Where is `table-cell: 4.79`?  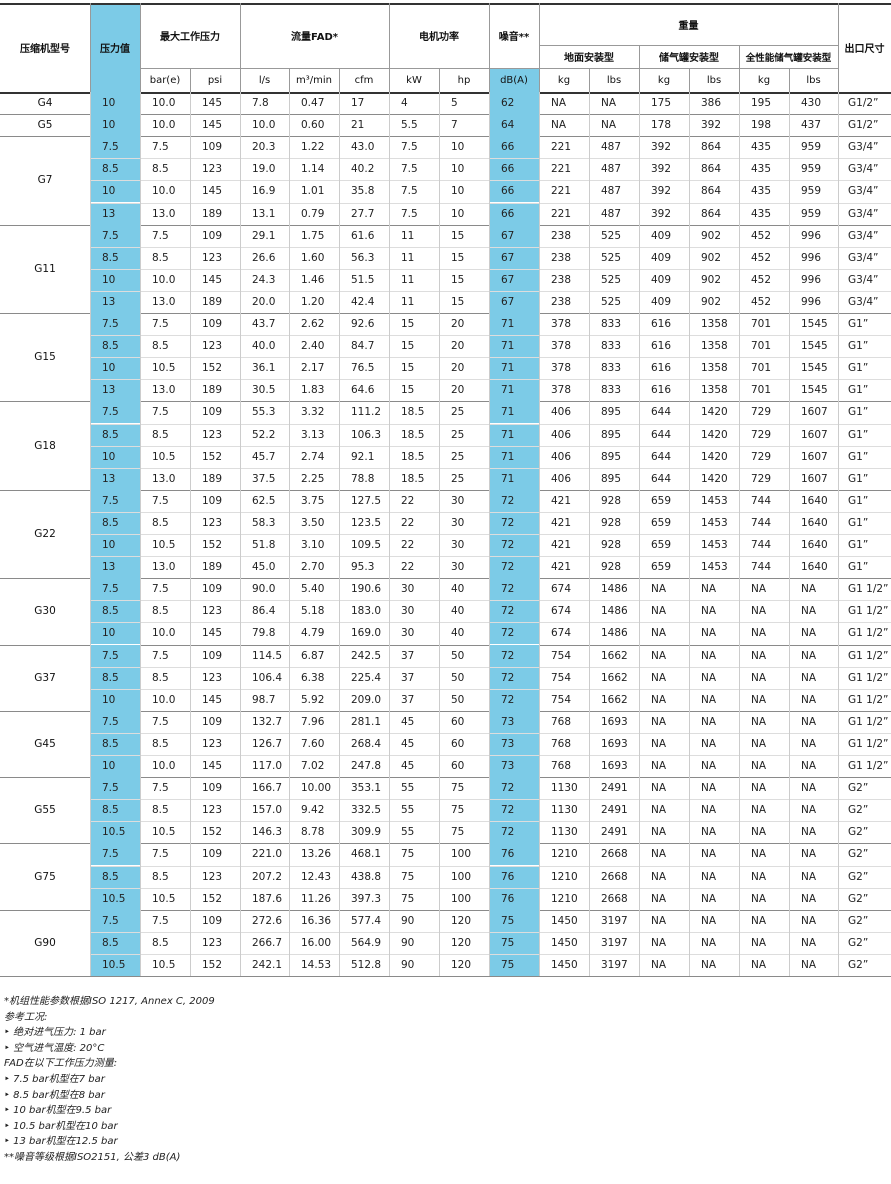 table-cell: 4.79 is located at coordinates (313, 633).